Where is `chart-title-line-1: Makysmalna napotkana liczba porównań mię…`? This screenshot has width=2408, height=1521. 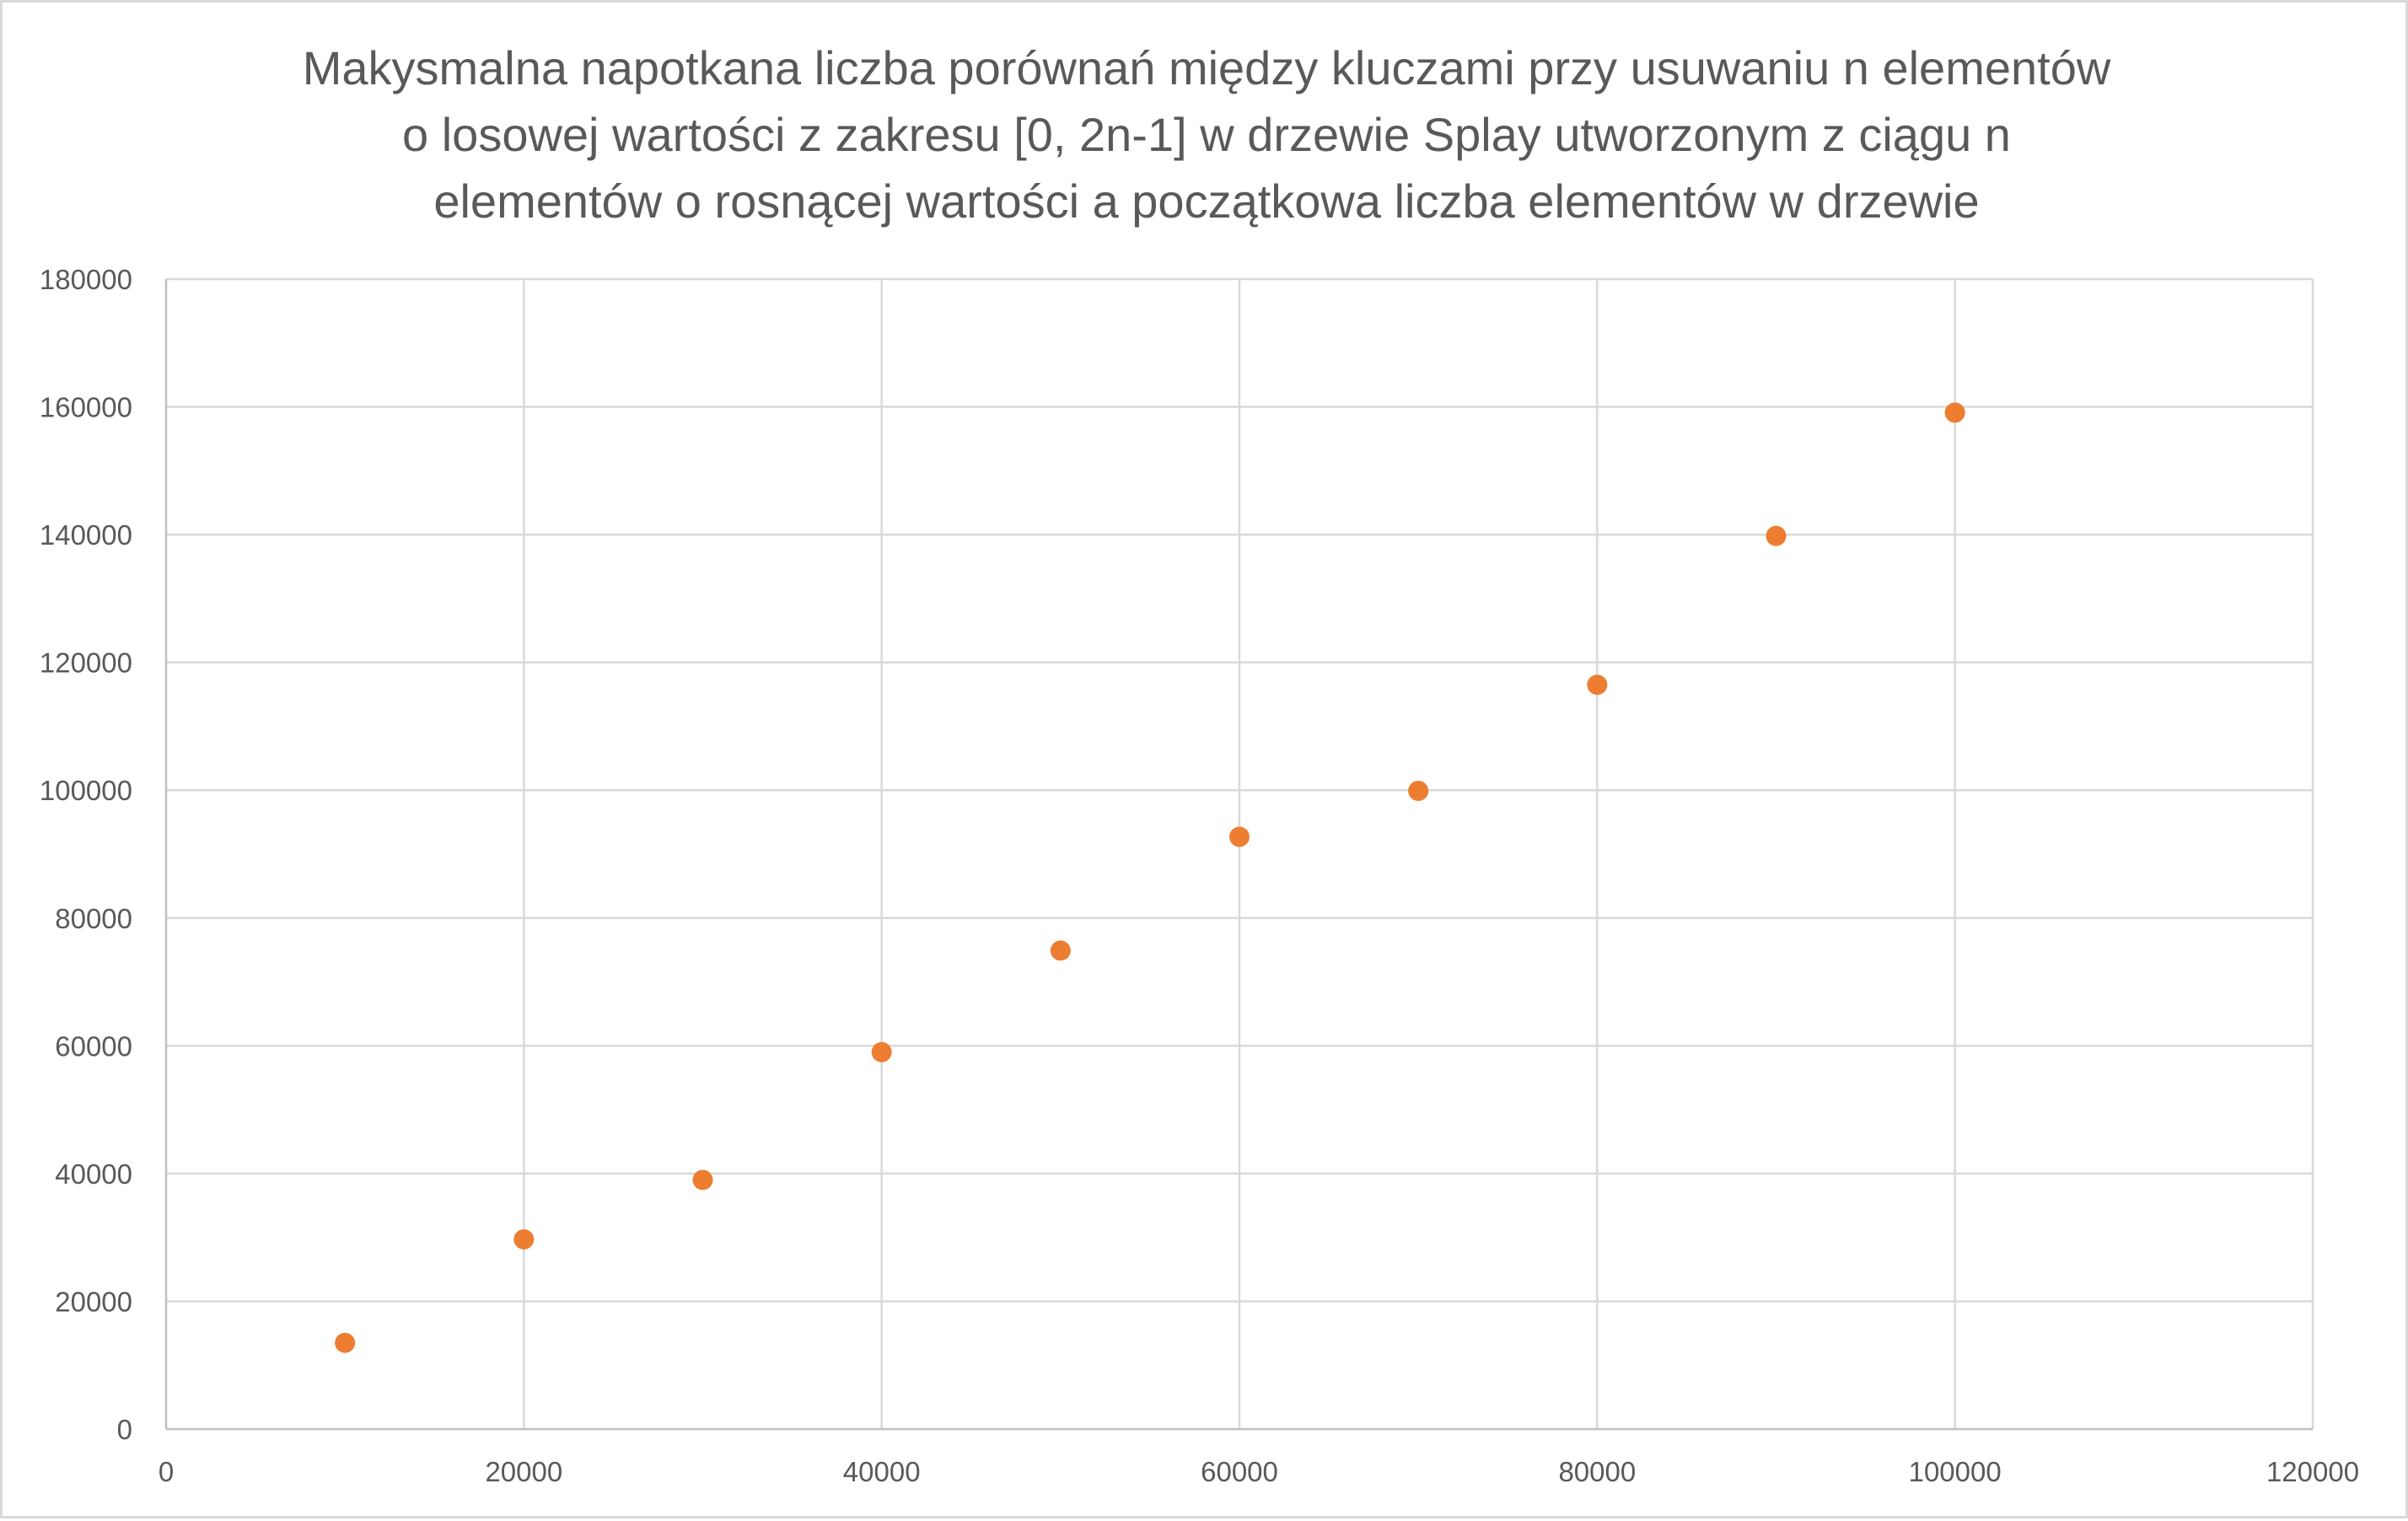
chart-title-line-1: Makysmalna napotkana liczba porównań mię… is located at coordinates (1206, 67).